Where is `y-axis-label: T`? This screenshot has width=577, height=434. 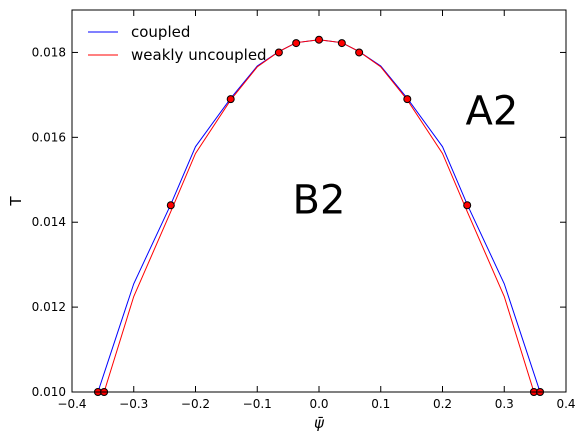
y-axis-label: T is located at coordinates (16, 201).